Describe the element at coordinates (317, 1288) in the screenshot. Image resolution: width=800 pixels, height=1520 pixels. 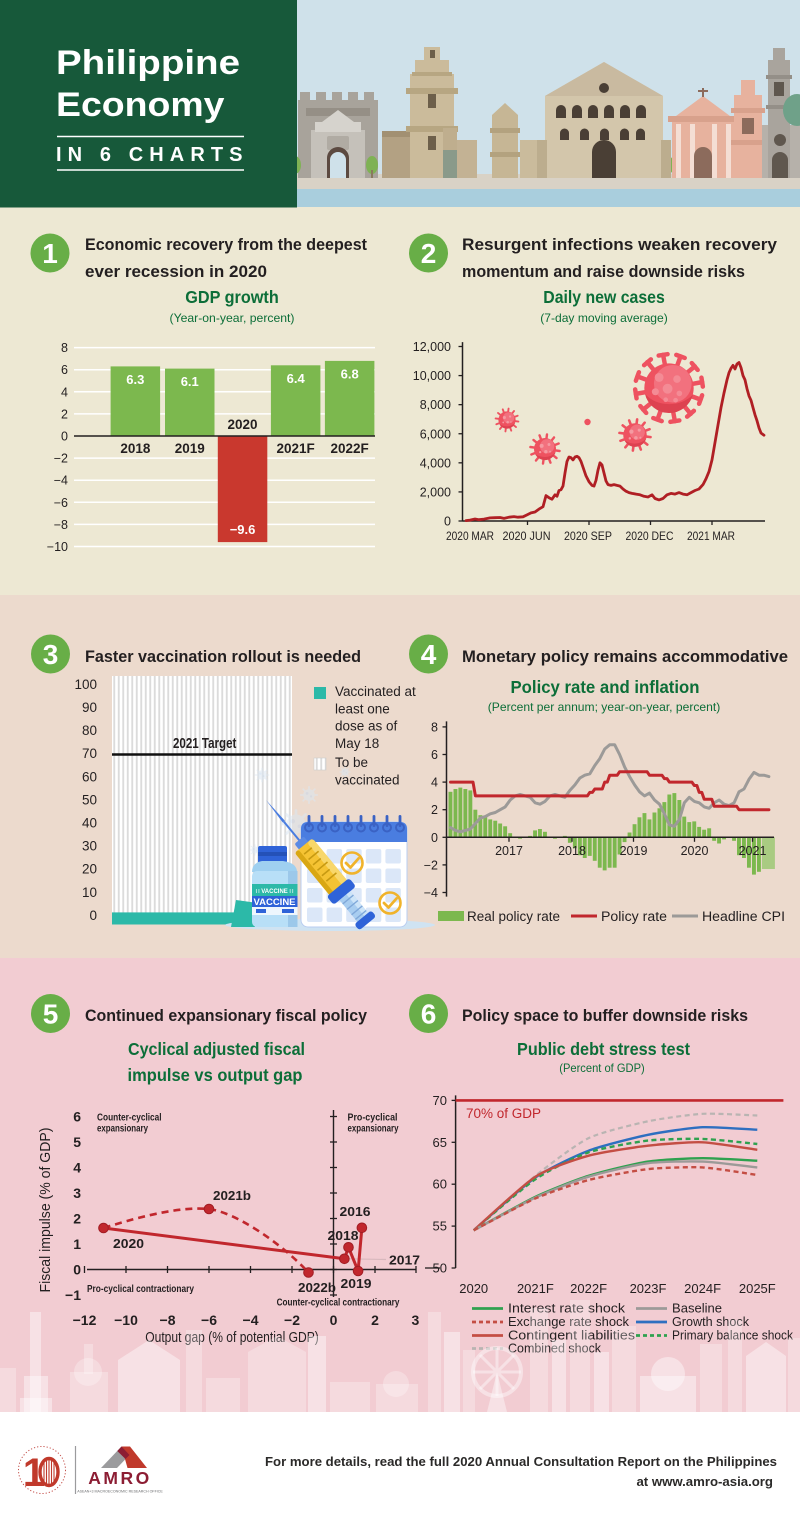
I see `svg-text: 2022b` at that location.